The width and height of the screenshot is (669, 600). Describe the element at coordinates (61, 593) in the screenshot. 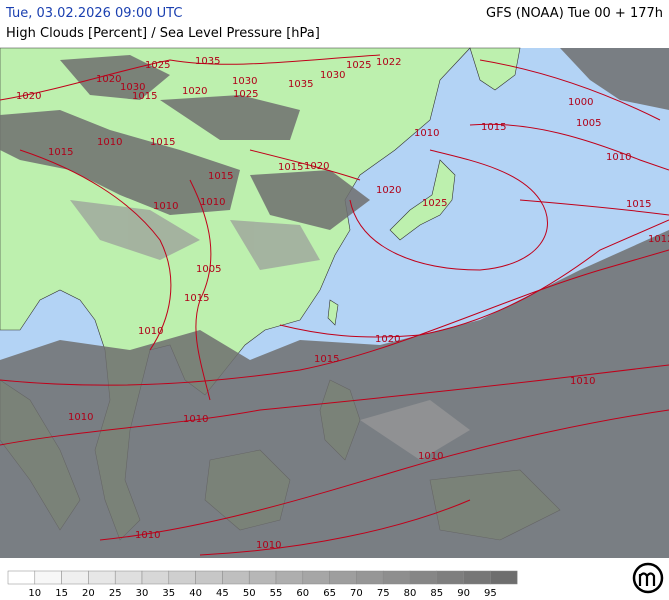

I see `legend-tick: 15` at that location.